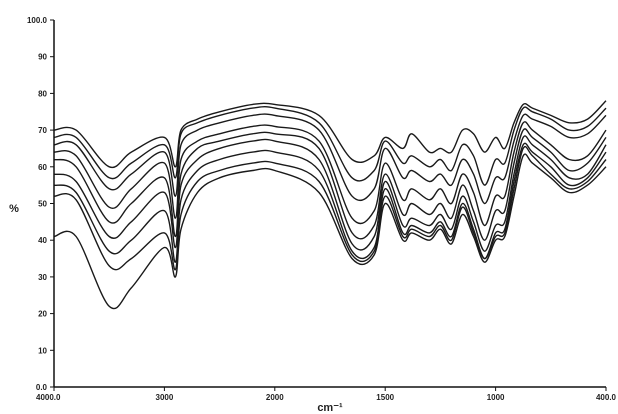  I want to click on x-tick-label: 1500, so click(385, 397).